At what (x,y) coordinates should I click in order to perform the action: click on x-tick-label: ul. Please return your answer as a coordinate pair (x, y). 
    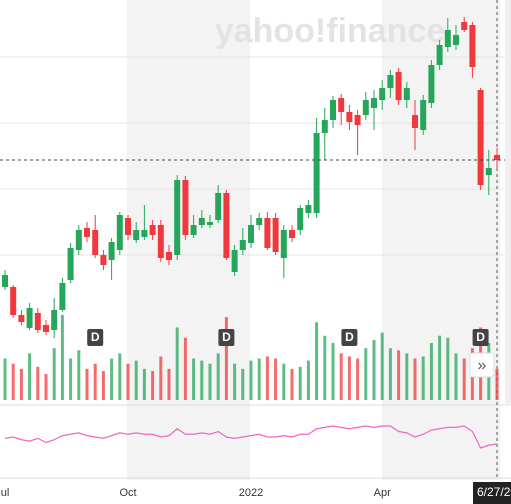
    Looking at the image, I should click on (5, 493).